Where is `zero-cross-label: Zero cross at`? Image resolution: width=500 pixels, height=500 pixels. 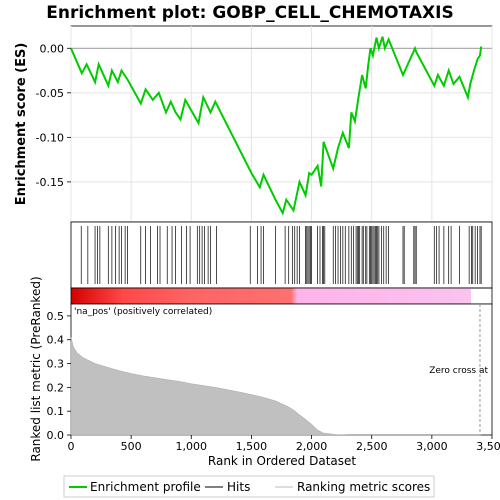 zero-cross-label: Zero cross at is located at coordinates (458, 371).